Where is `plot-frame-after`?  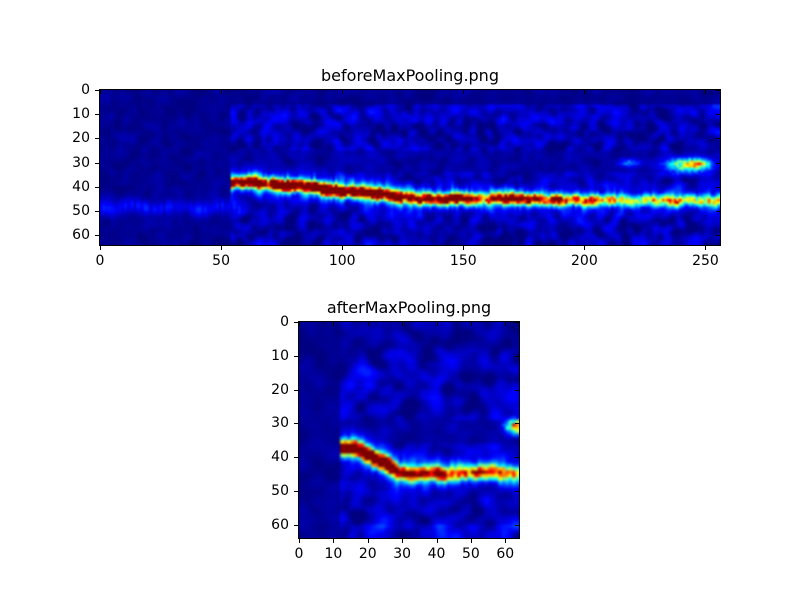 plot-frame-after is located at coordinates (409, 430).